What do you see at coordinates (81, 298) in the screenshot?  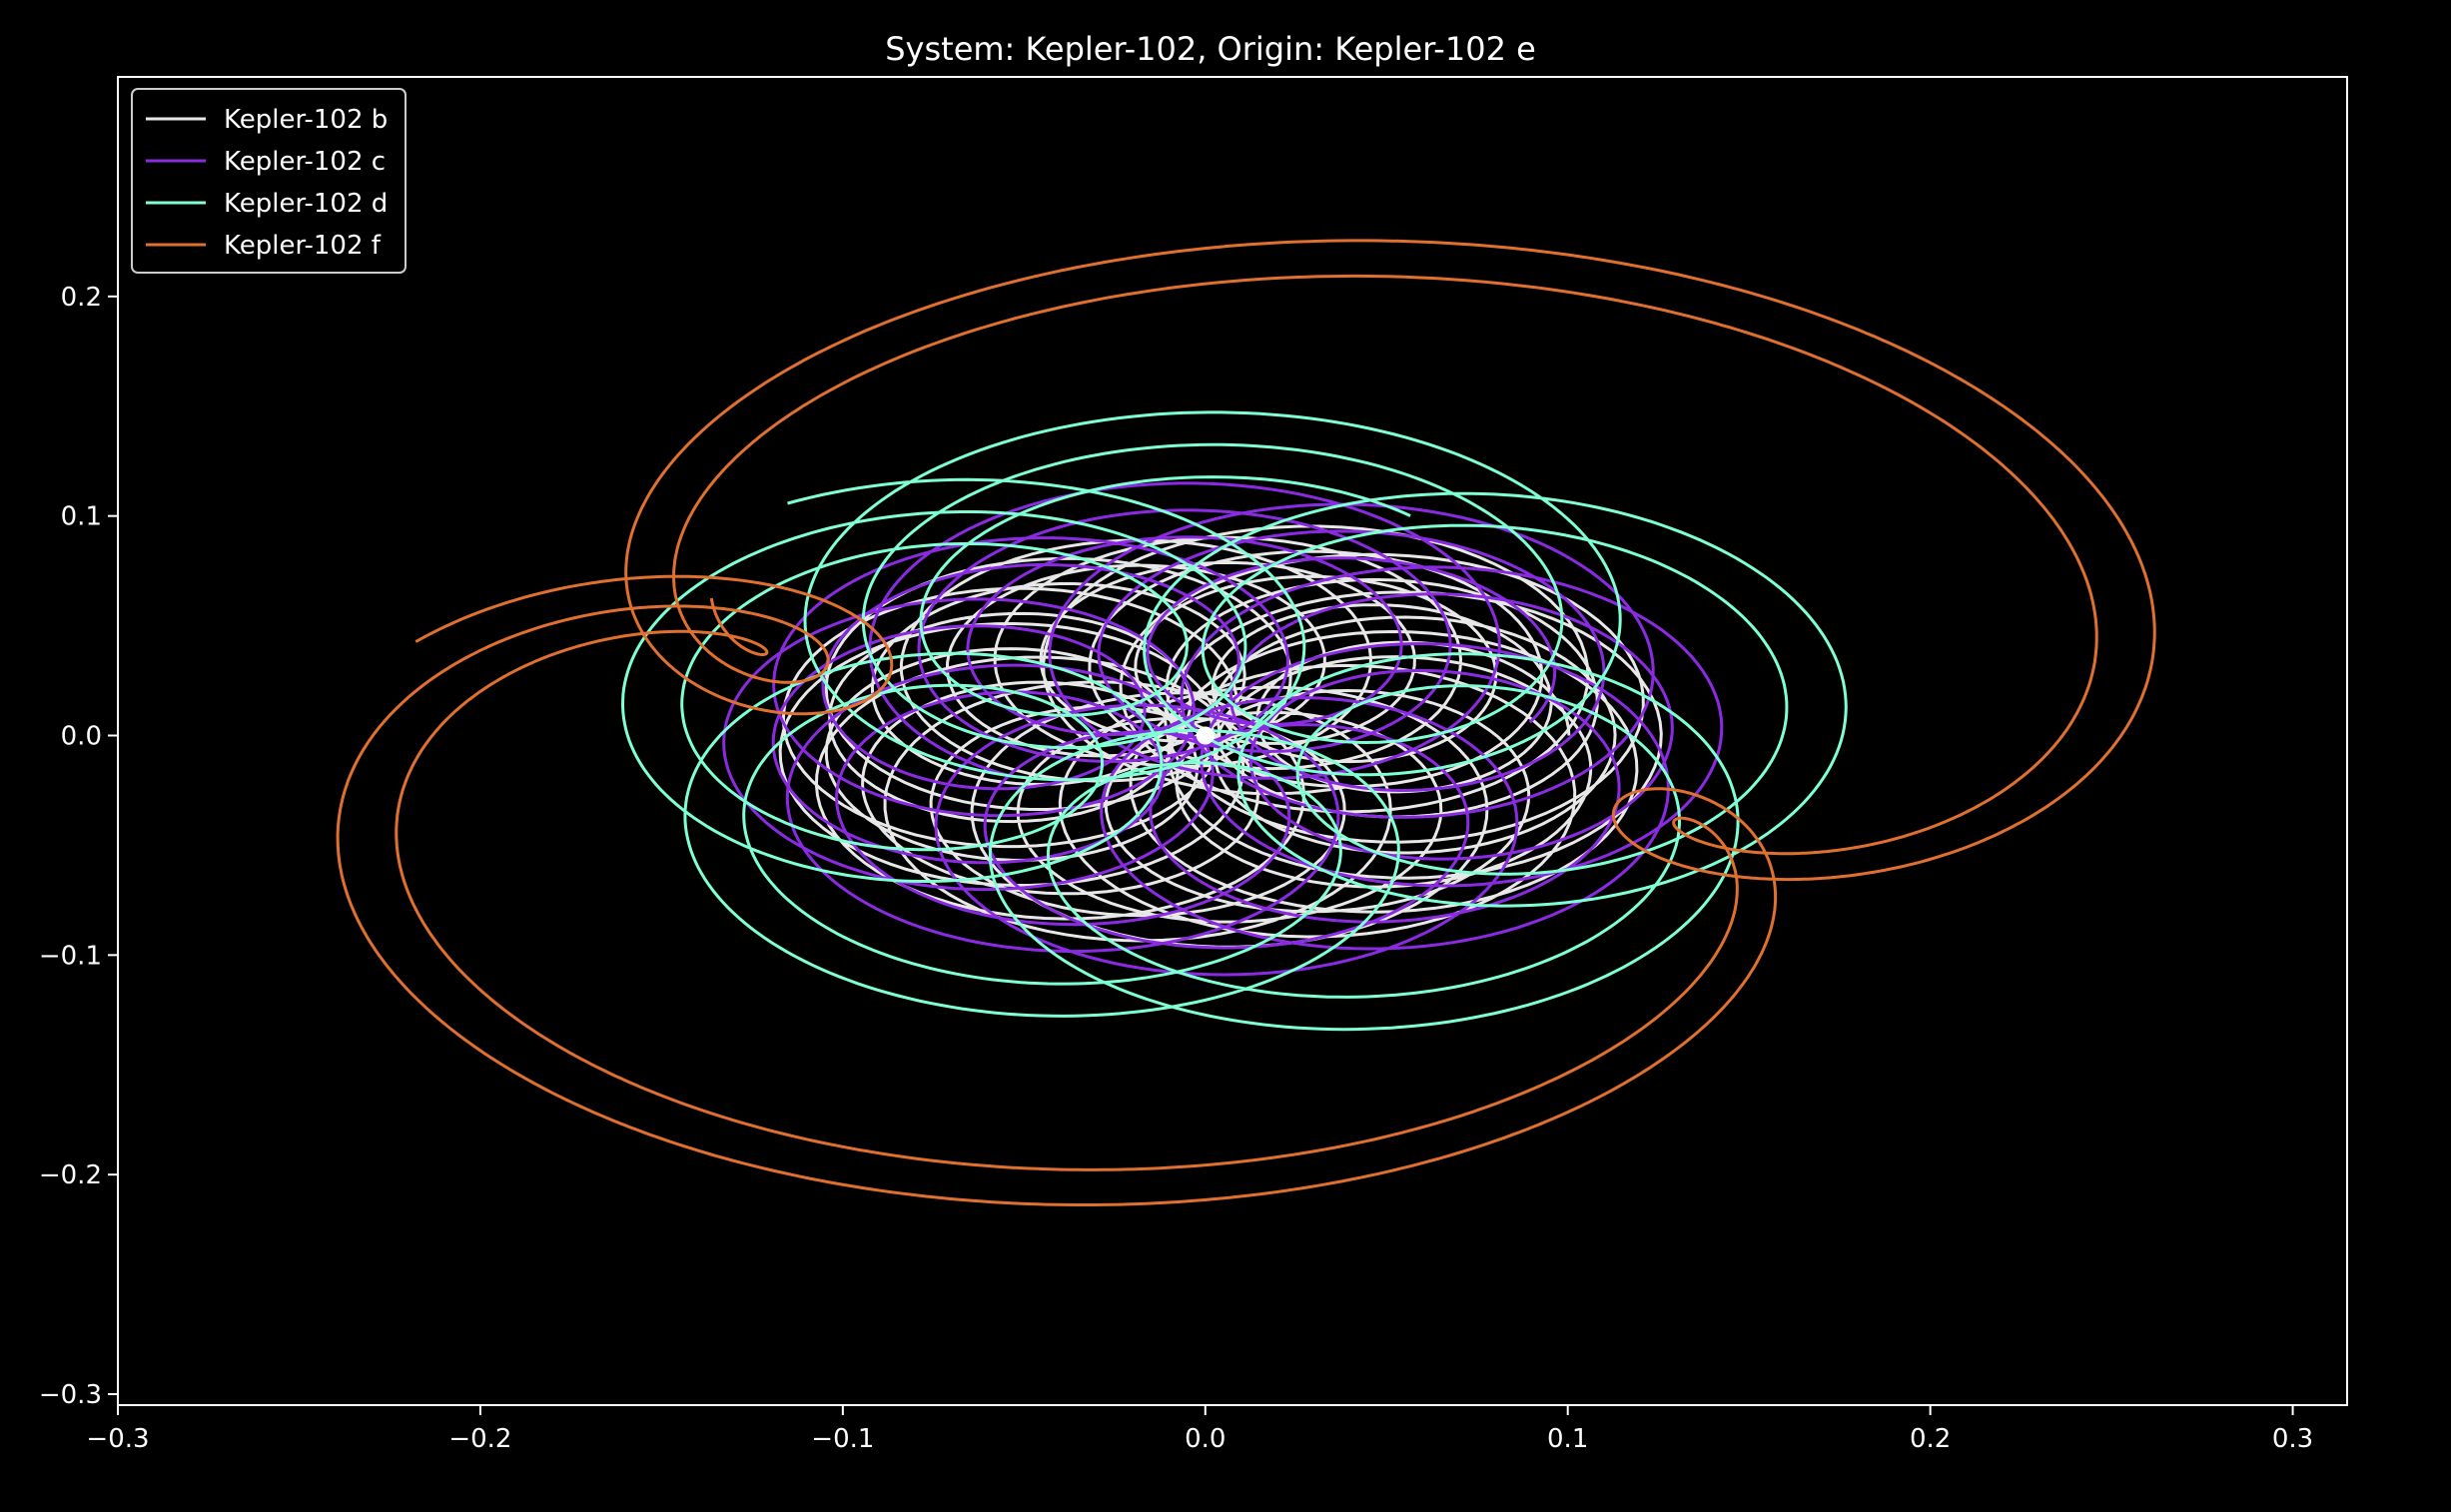 I see `y-tick-label: 0.2` at bounding box center [81, 298].